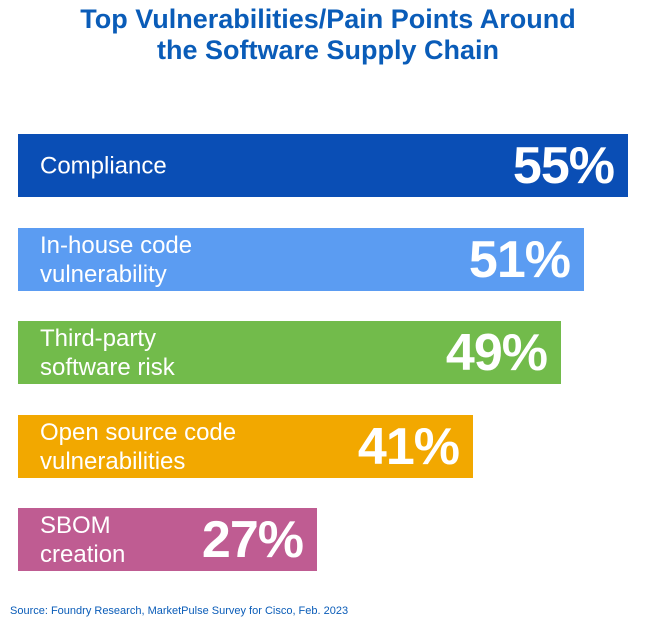 This screenshot has width=656, height=631. I want to click on chart-title-line-2: the Software Supply Chain, so click(328, 50).